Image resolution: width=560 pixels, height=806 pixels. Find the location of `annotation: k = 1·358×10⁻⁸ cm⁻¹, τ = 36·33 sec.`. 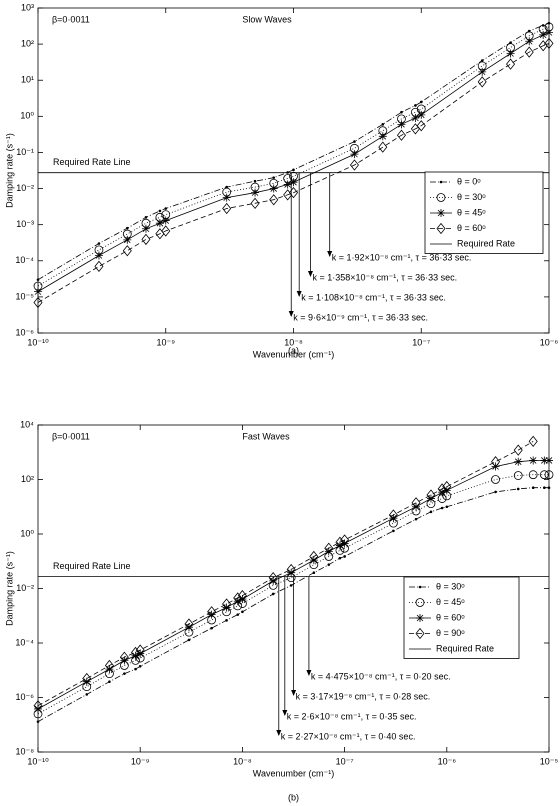

annotation: k = 1·358×10⁻⁸ cm⁻¹, τ = 36·33 sec. is located at coordinates (384, 277).